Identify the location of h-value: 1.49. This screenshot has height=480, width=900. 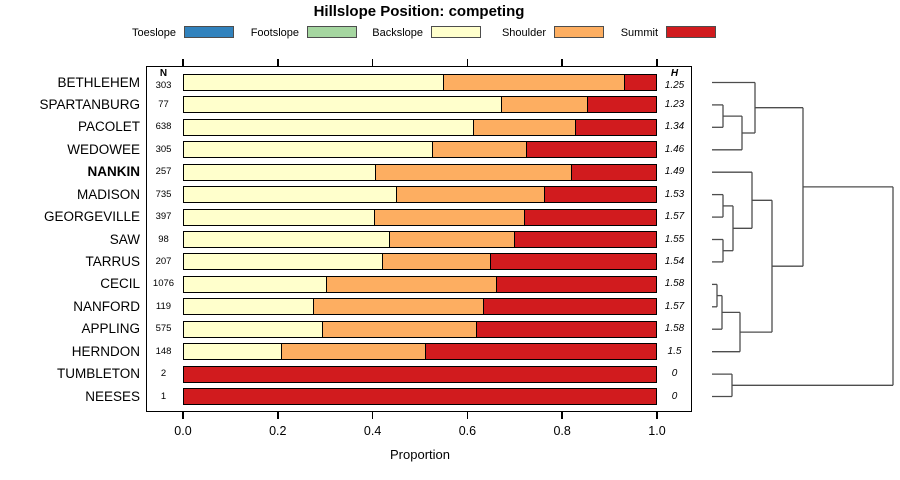
(674, 172).